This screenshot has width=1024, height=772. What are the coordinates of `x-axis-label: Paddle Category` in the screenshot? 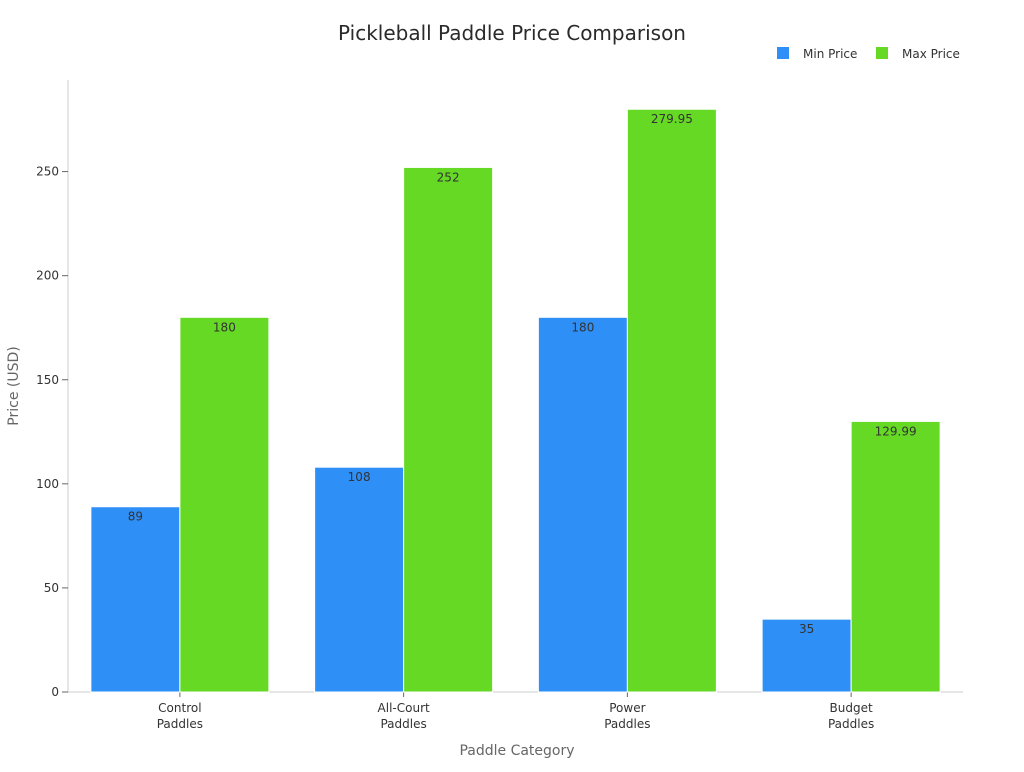 It's located at (516, 751).